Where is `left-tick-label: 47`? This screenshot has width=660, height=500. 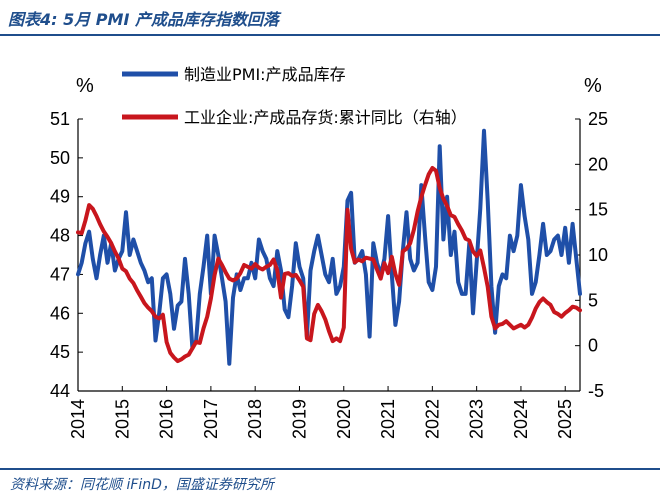 left-tick-label: 47 is located at coordinates (60, 274).